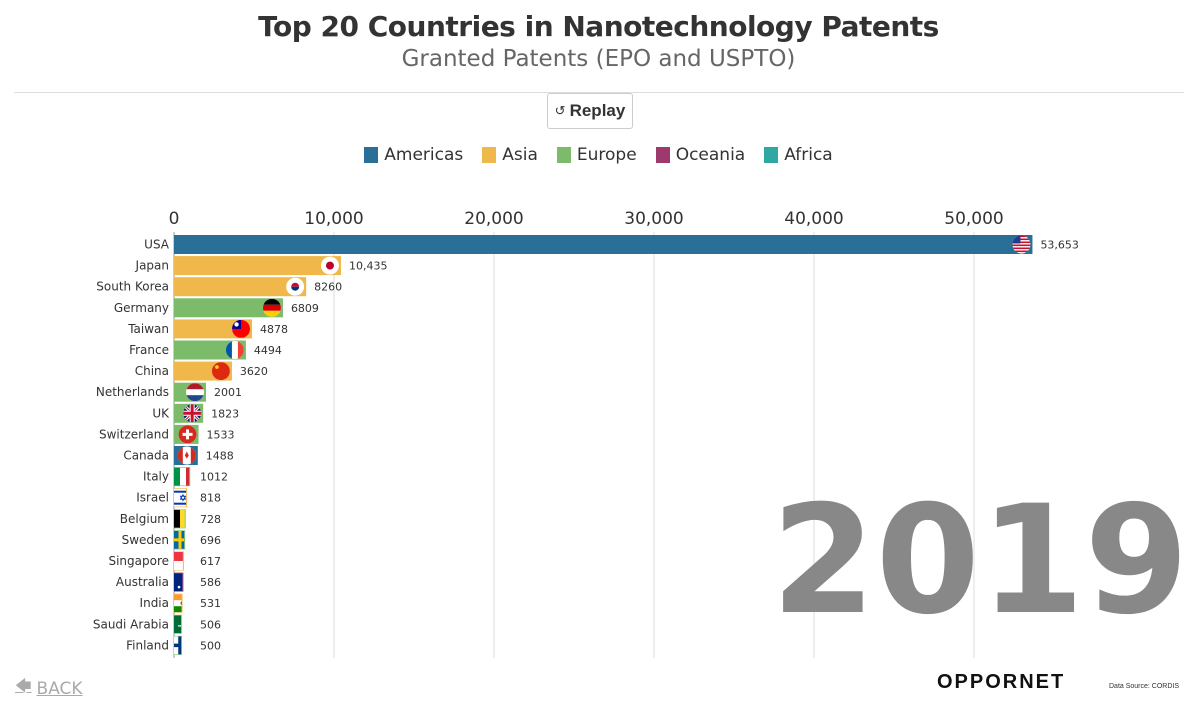  Describe the element at coordinates (178, 561) in the screenshot. I see `sg-flag-icon` at that location.